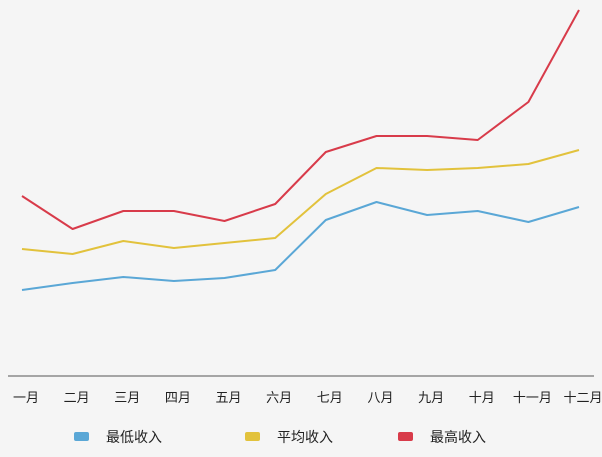 This screenshot has width=602, height=457. I want to click on x-tick-label: 八月, so click(380, 398).